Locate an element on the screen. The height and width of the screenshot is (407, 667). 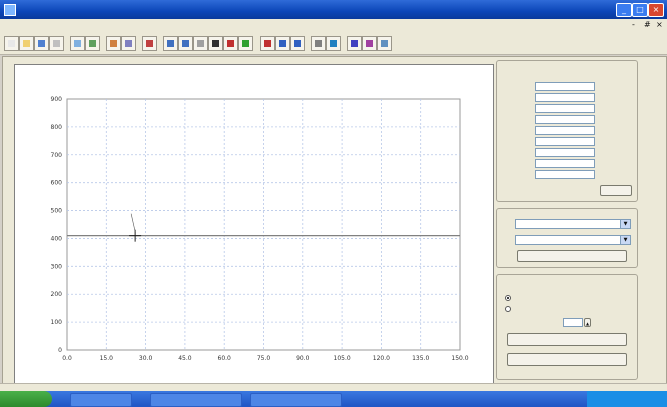
open-button is located at coordinates (26, 43).